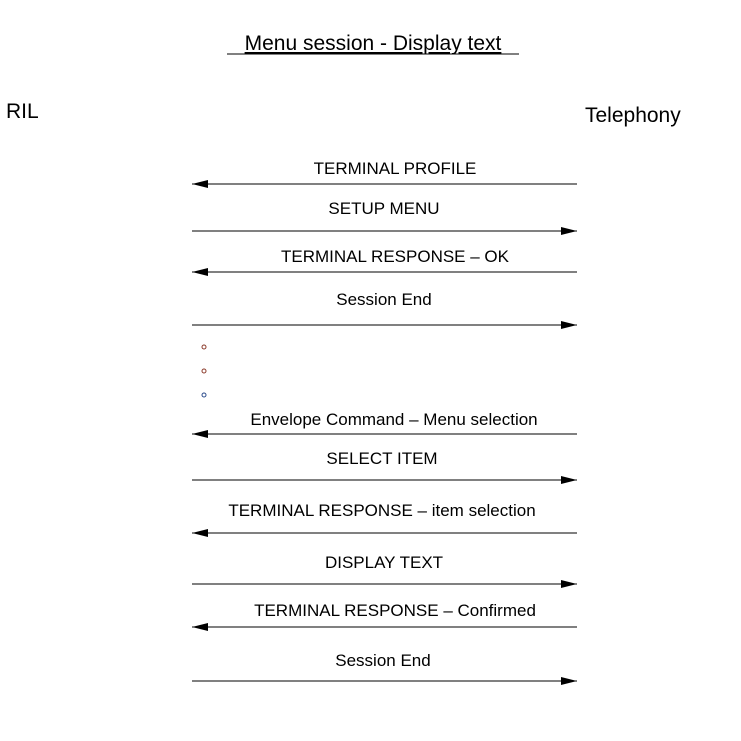 Image resolution: width=741 pixels, height=741 pixels. I want to click on message-2: SETUP MENU, so click(384, 217).